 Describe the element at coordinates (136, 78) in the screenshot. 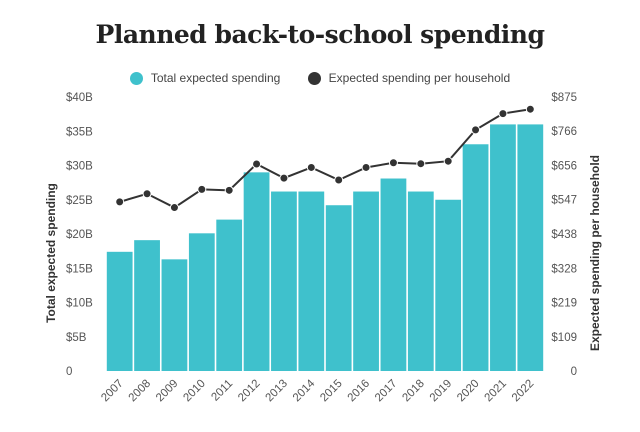

I see `legend-swatch-total` at that location.